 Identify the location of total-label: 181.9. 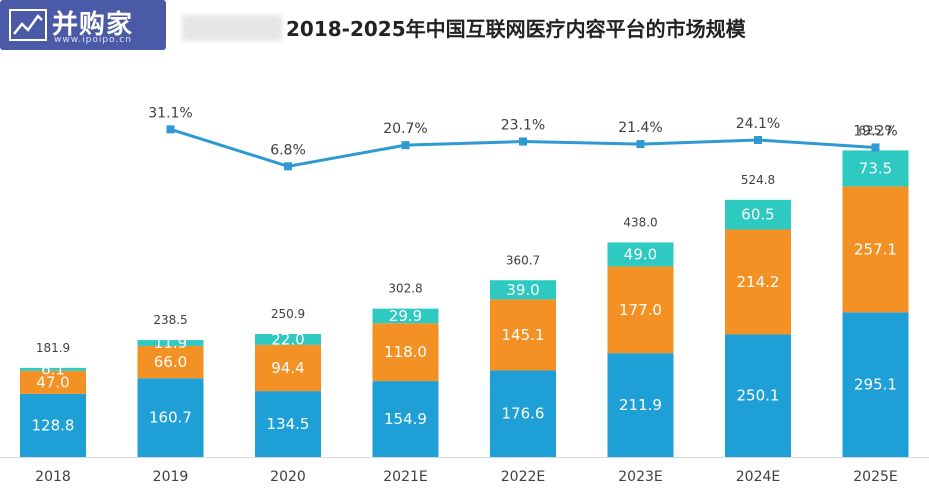
(53, 348).